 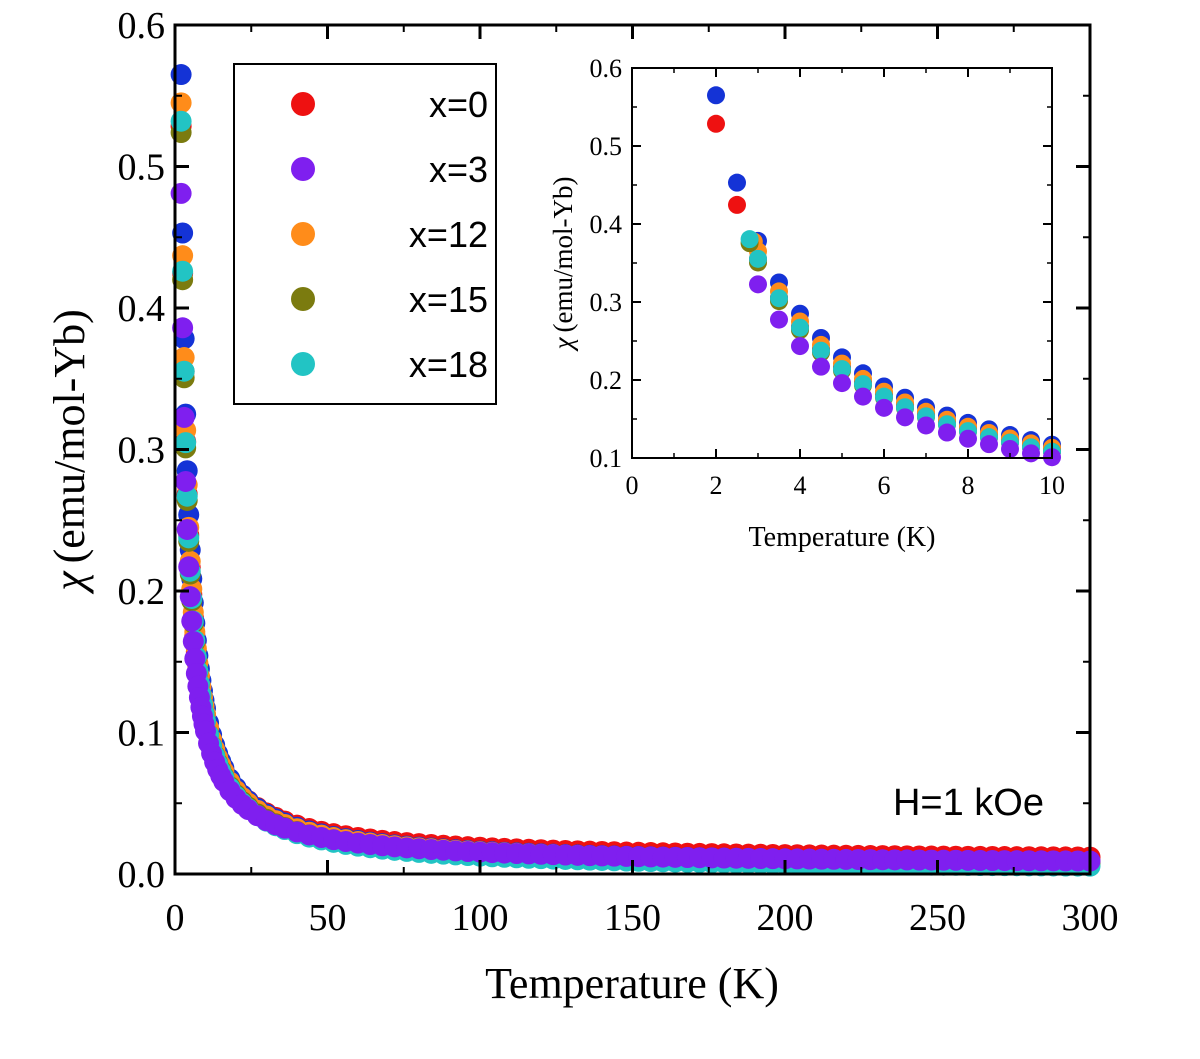 I want to click on main-y-tick-label: 0.3, so click(x=142, y=451).